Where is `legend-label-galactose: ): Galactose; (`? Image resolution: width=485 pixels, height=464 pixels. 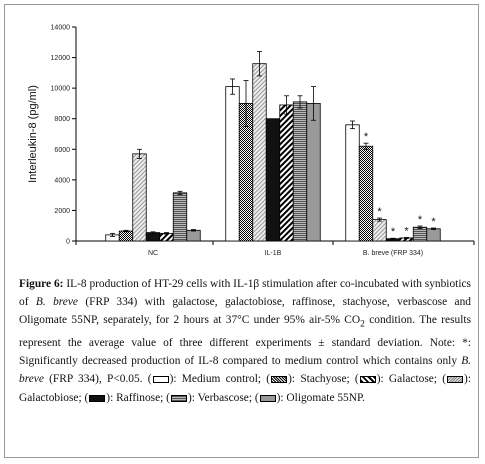 legend-label-galactose: ): Galactose; ( is located at coordinates (411, 379).